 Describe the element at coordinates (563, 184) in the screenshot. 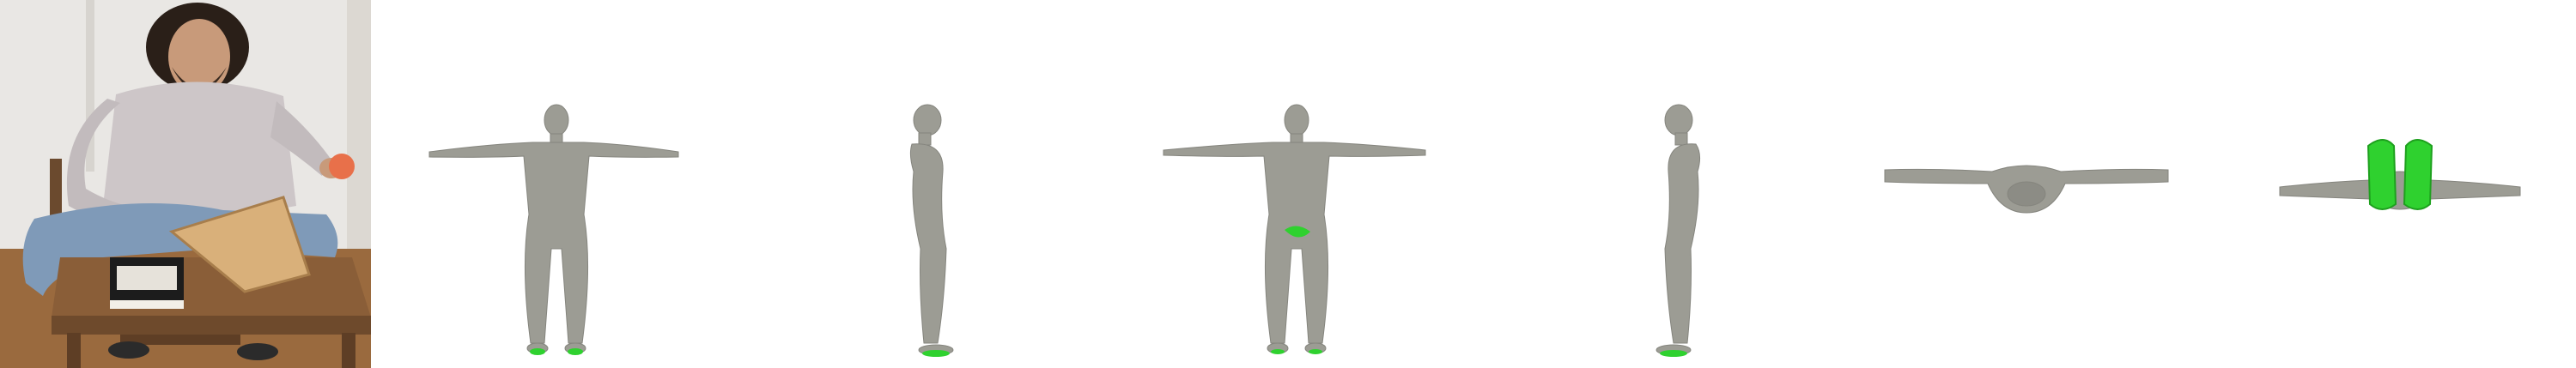

I see `mesh-front-view` at that location.